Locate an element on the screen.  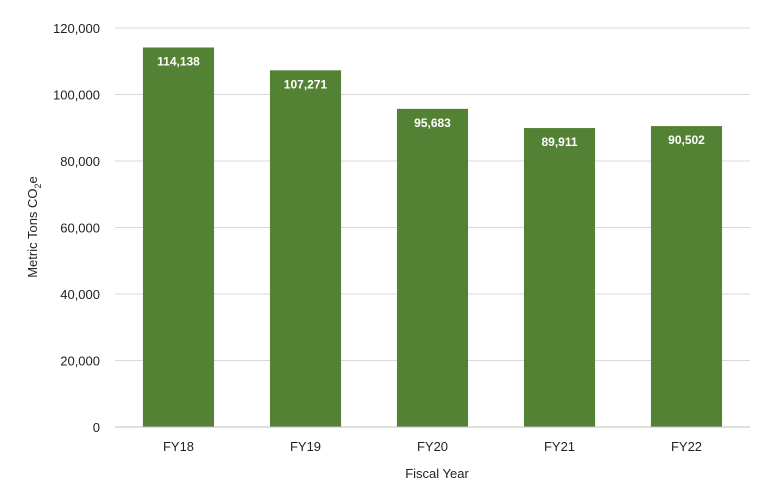
y-axis-title-subscript: 2 is located at coordinates (38, 185).